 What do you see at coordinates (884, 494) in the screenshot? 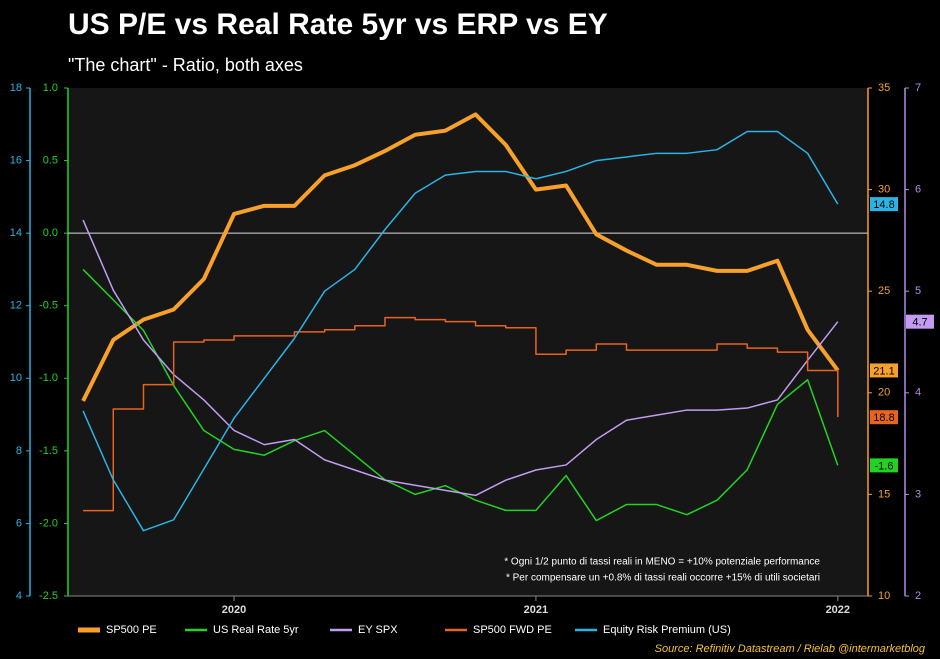
I see `y-tick-label: 15` at bounding box center [884, 494].